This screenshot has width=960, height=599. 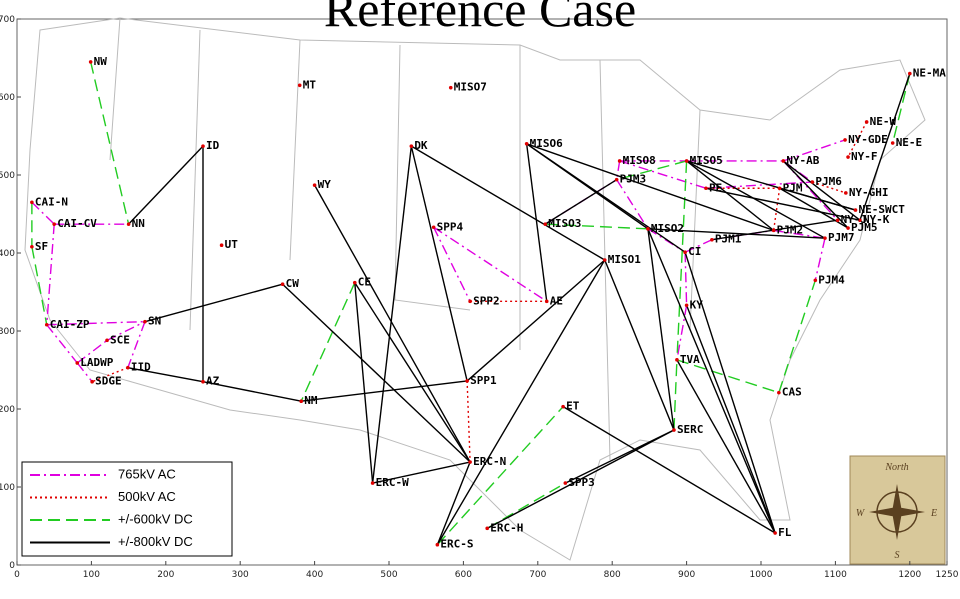 What do you see at coordinates (392, 482) in the screenshot?
I see `node-label: ERC-W` at bounding box center [392, 482].